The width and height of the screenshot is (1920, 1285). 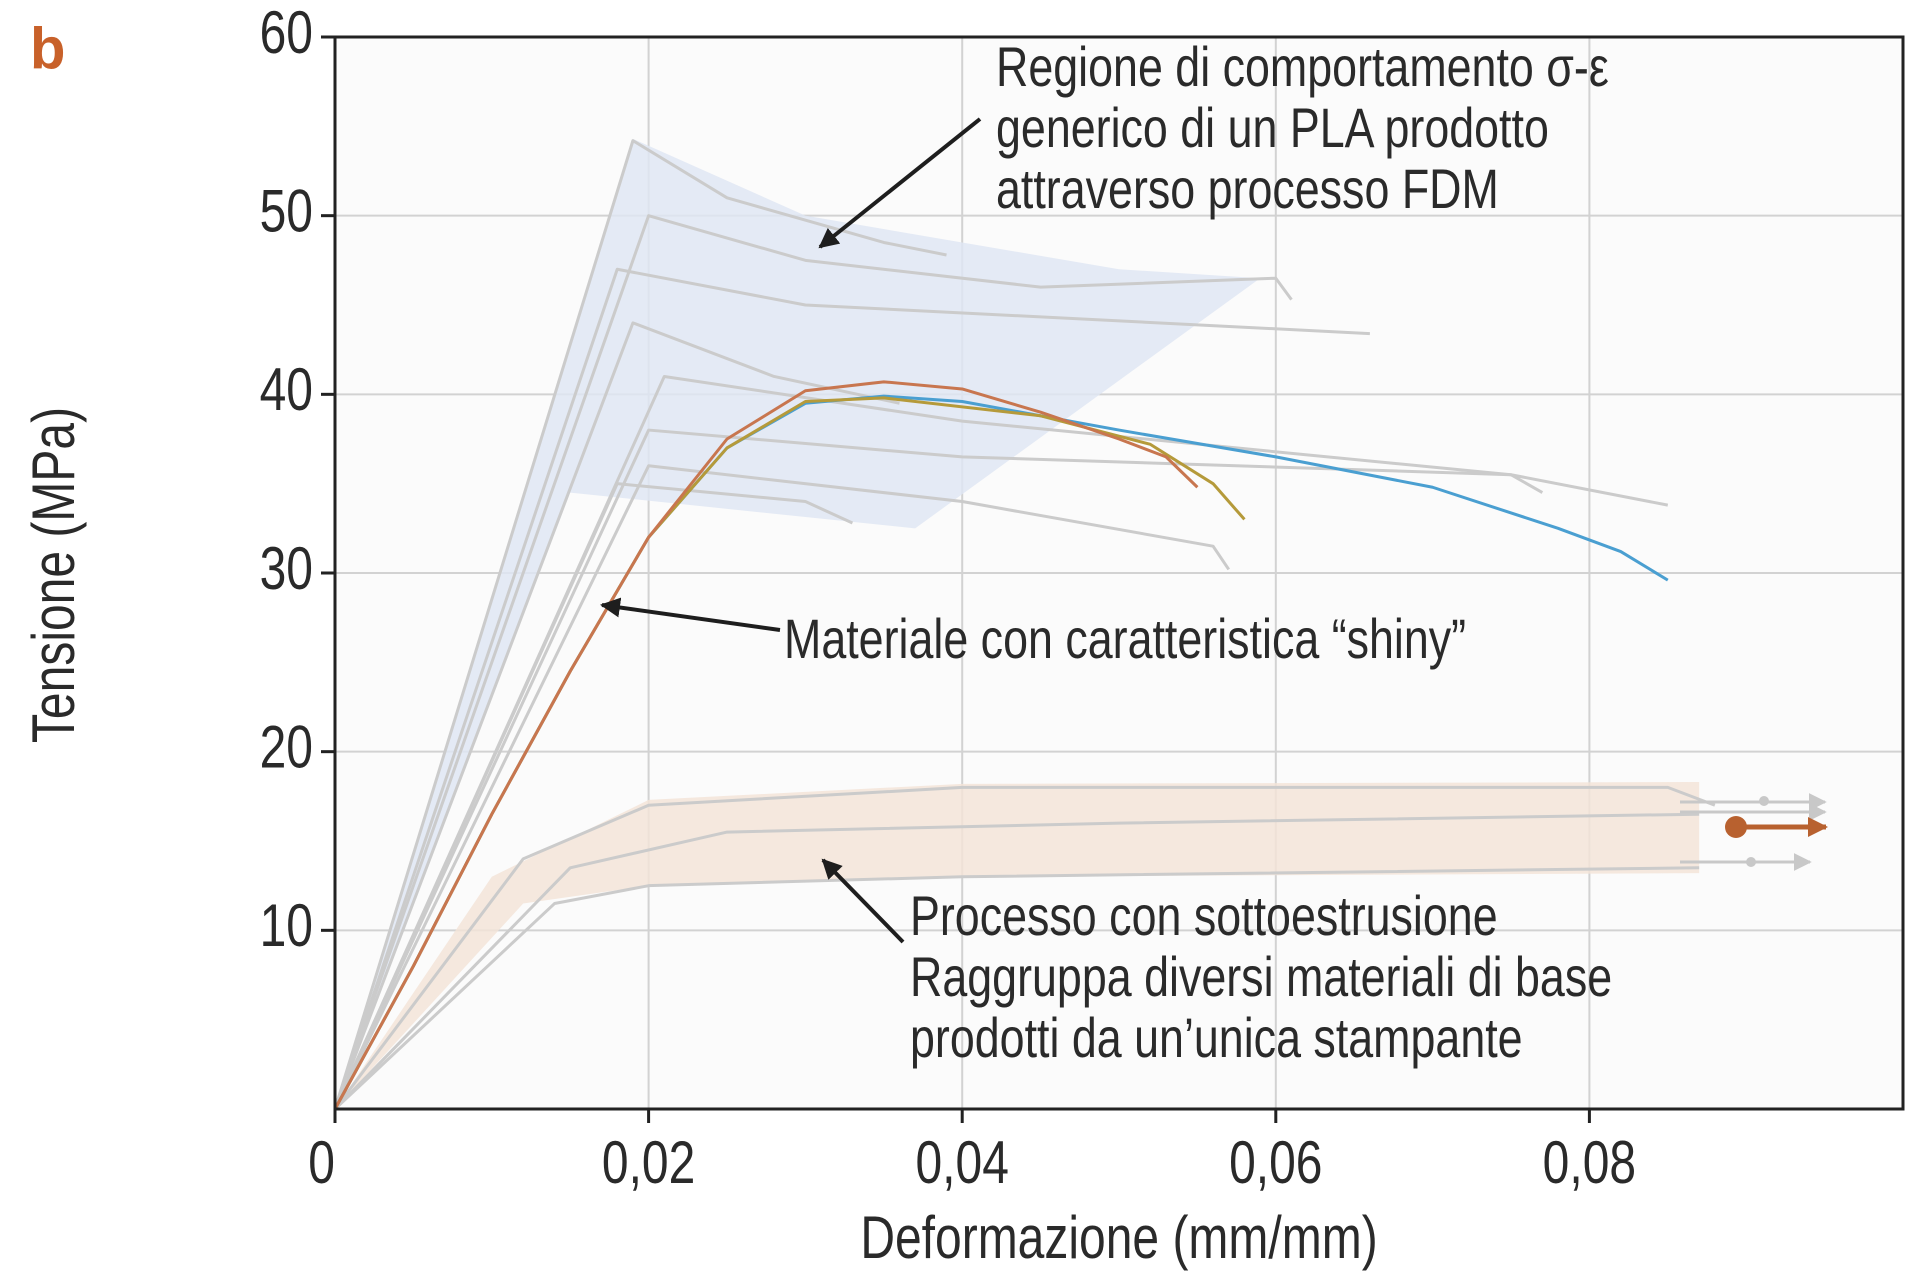 What do you see at coordinates (47, 48) in the screenshot?
I see `panel-label: b` at bounding box center [47, 48].